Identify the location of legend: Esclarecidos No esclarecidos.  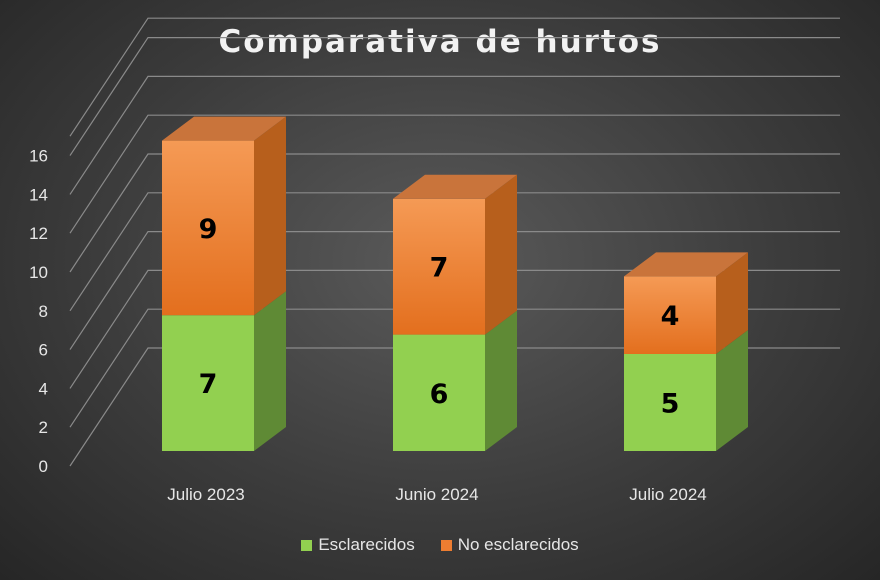
(440, 545).